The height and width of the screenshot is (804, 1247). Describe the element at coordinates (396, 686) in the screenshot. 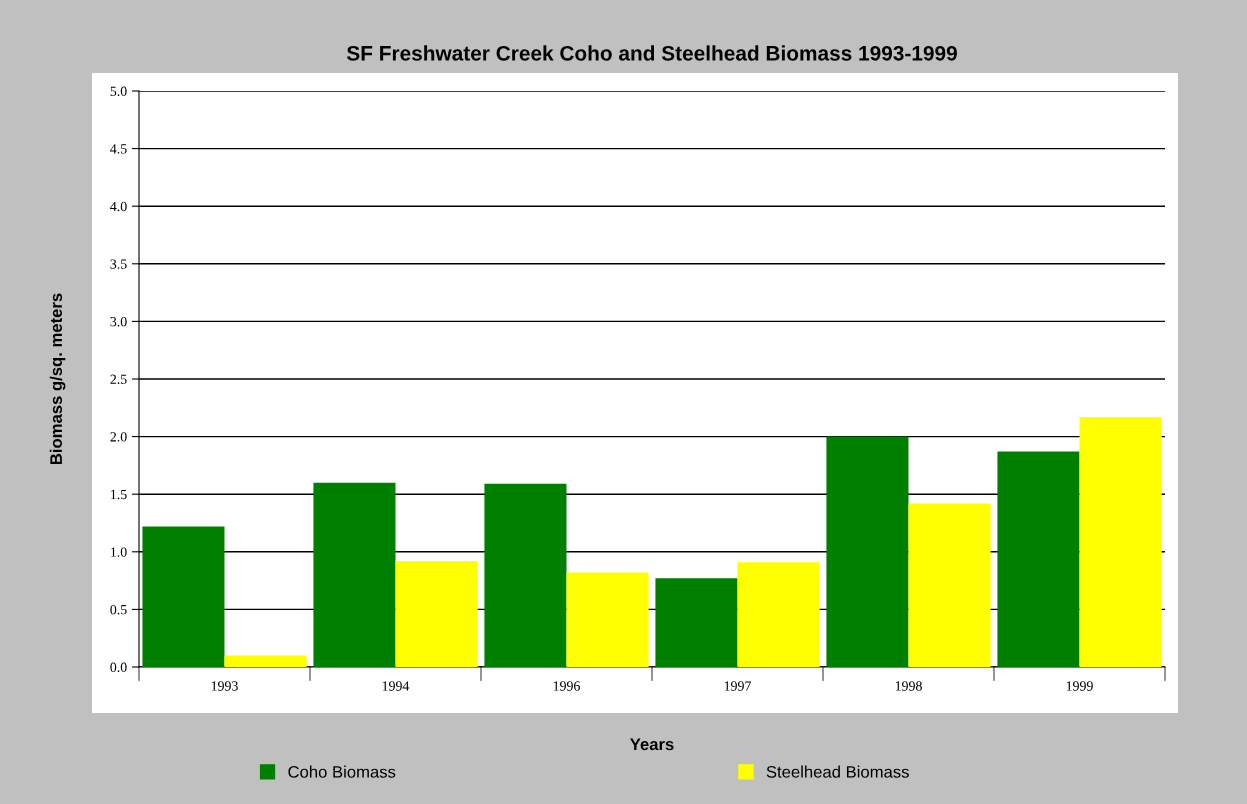

I see `x-tick-label: 1994` at that location.